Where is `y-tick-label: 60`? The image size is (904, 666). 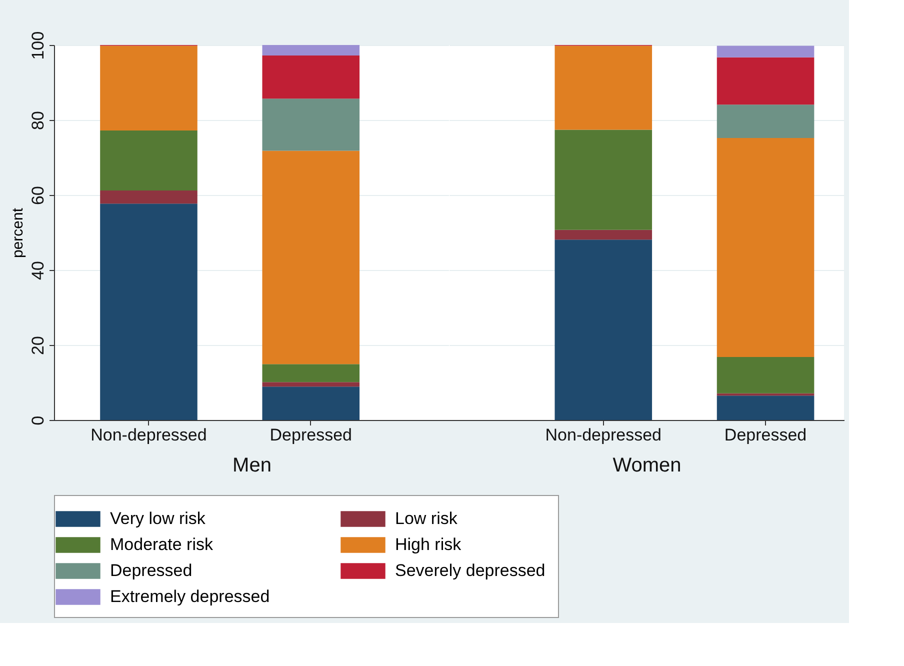 y-tick-label: 60 is located at coordinates (38, 195).